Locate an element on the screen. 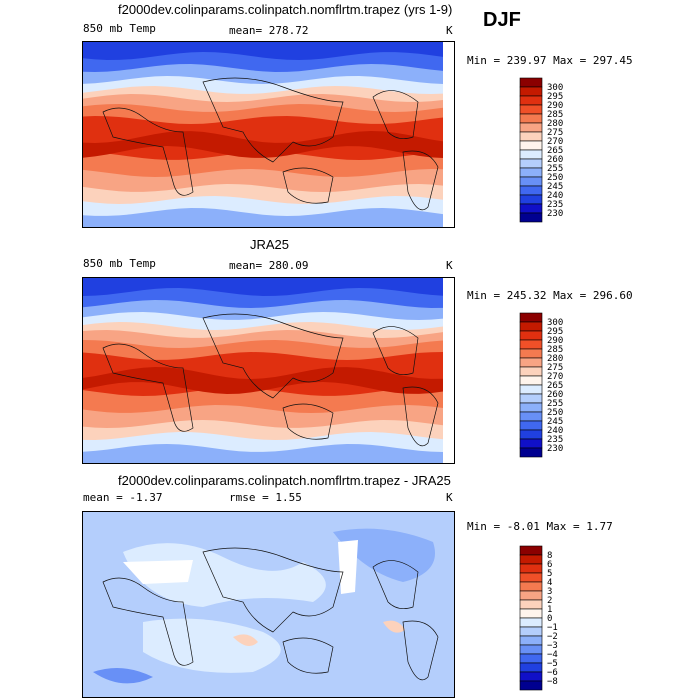 Image resolution: width=700 pixels, height=700 pixels. colorbar-tick-label: −6 is located at coordinates (552, 673).